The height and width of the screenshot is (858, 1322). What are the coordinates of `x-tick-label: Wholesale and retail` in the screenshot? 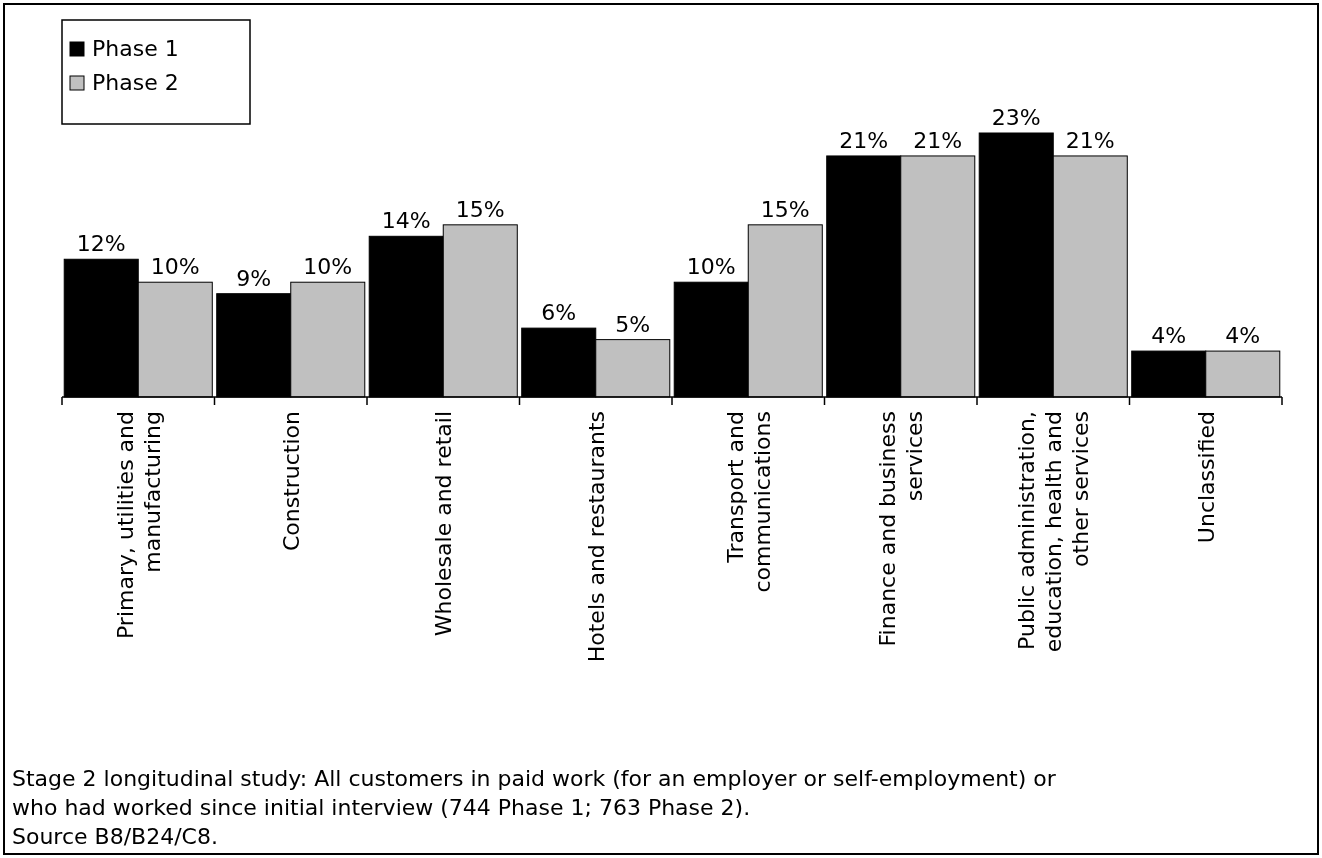 It's located at (444, 524).